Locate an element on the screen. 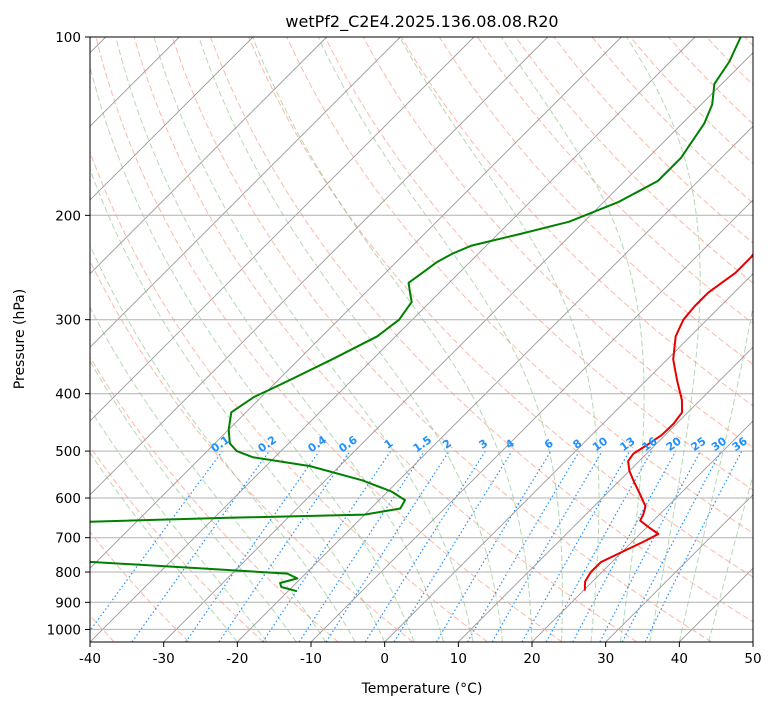 Image resolution: width=775 pixels, height=708 pixels. x-tick-label: 30 is located at coordinates (605, 659).